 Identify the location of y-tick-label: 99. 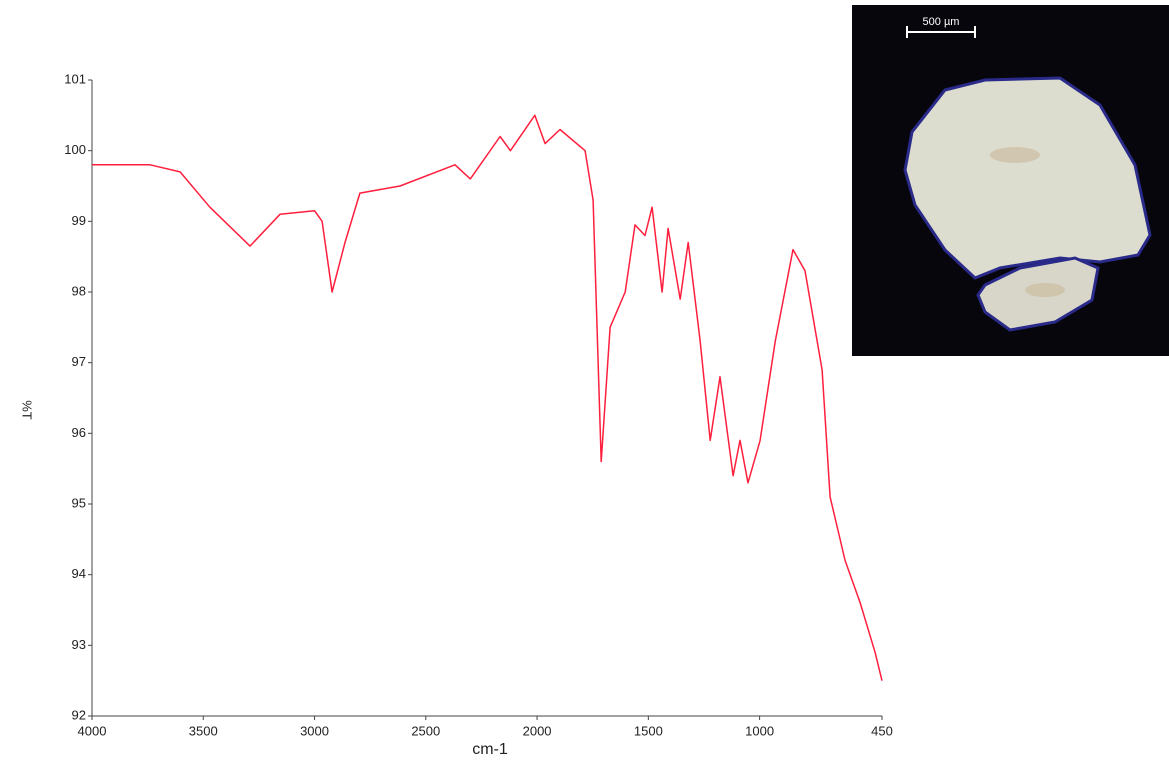
(79, 220).